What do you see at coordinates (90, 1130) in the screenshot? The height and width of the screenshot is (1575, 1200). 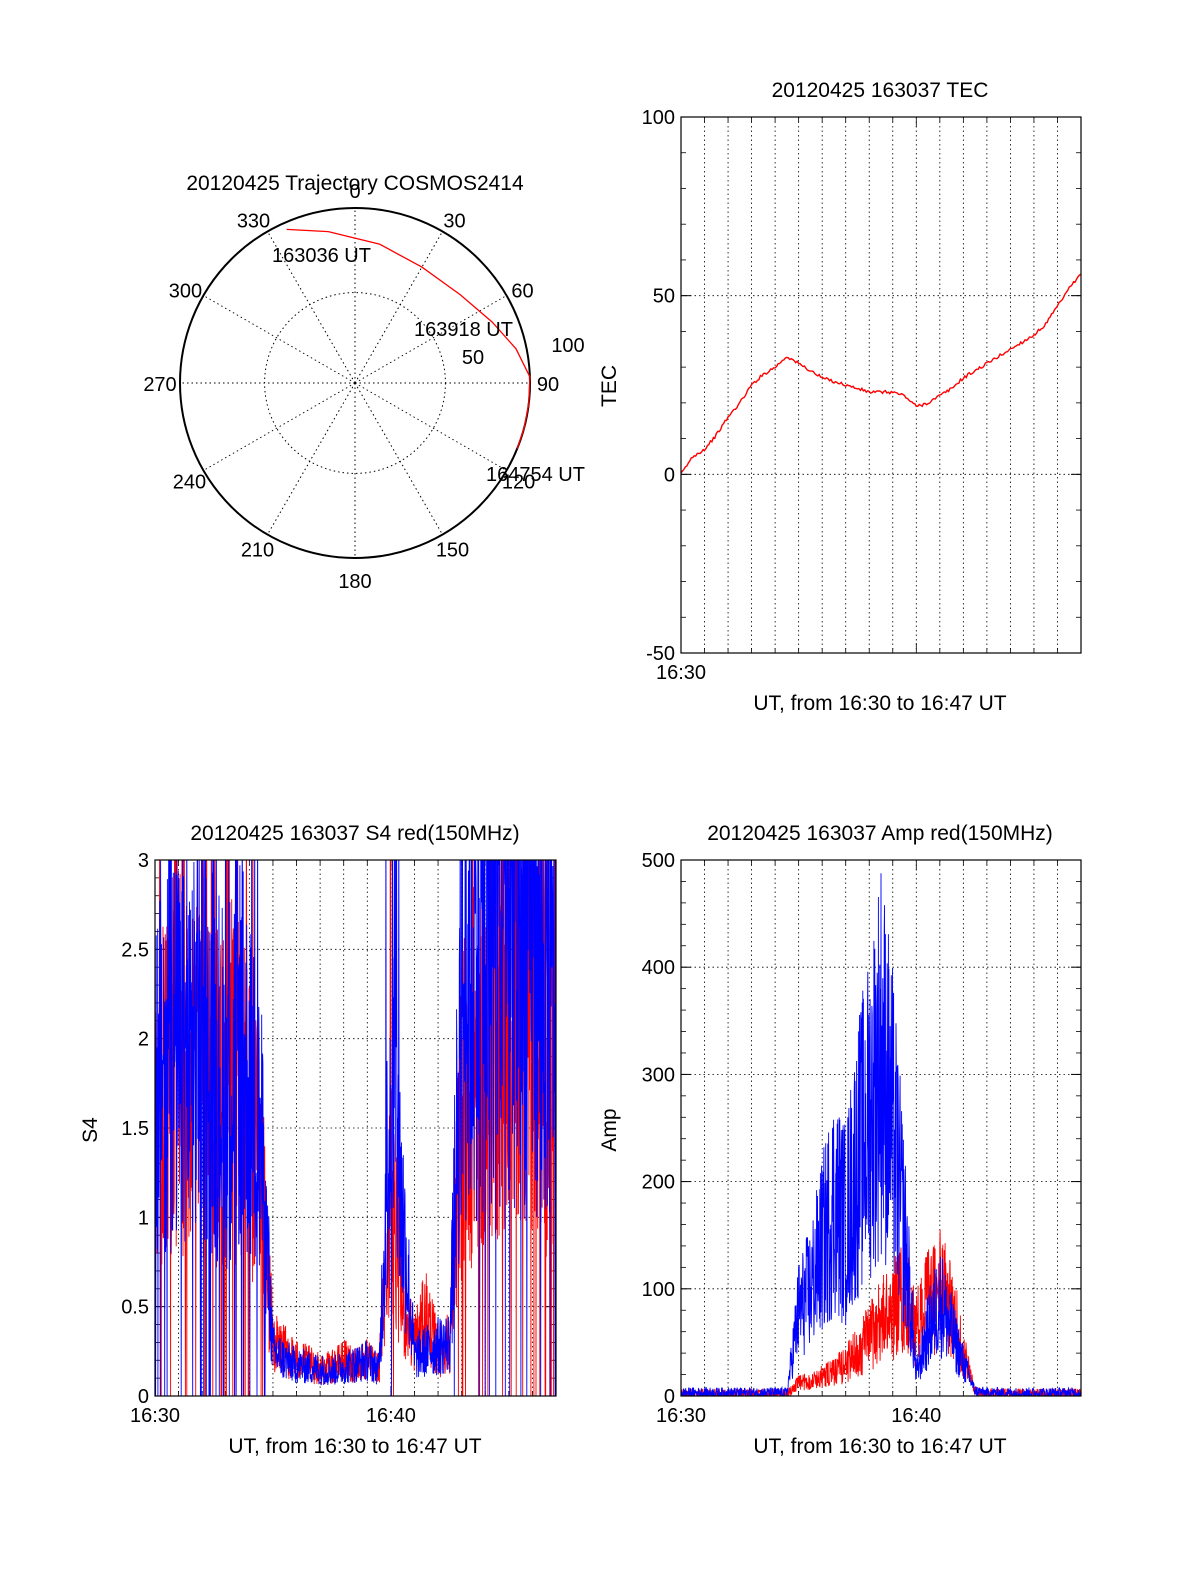 I see `s4-ylabel: S4` at bounding box center [90, 1130].